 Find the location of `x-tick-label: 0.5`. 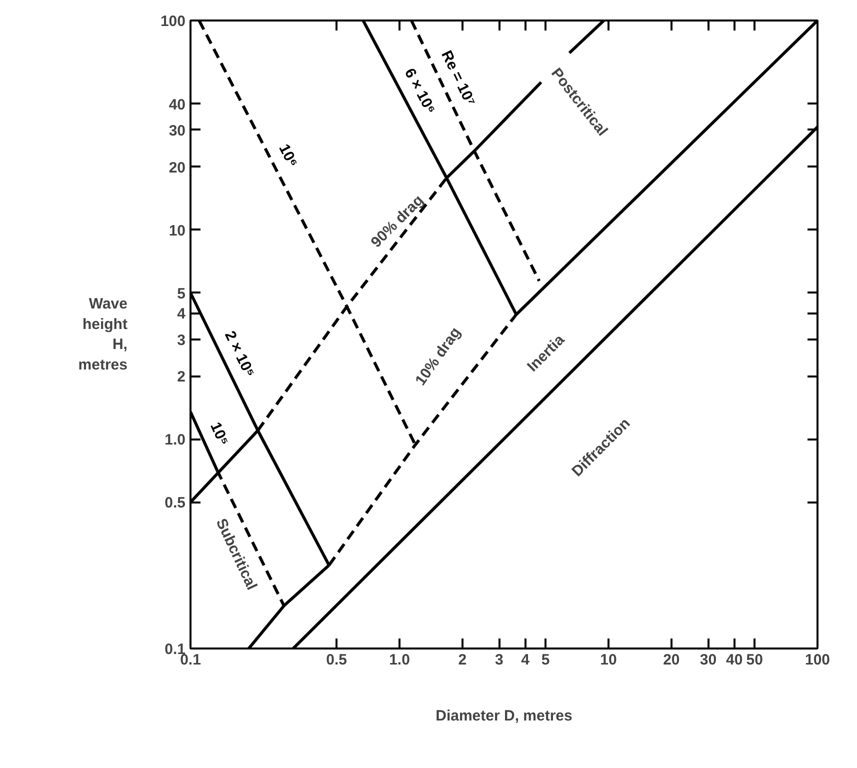

x-tick-label: 0.5 is located at coordinates (337, 660).